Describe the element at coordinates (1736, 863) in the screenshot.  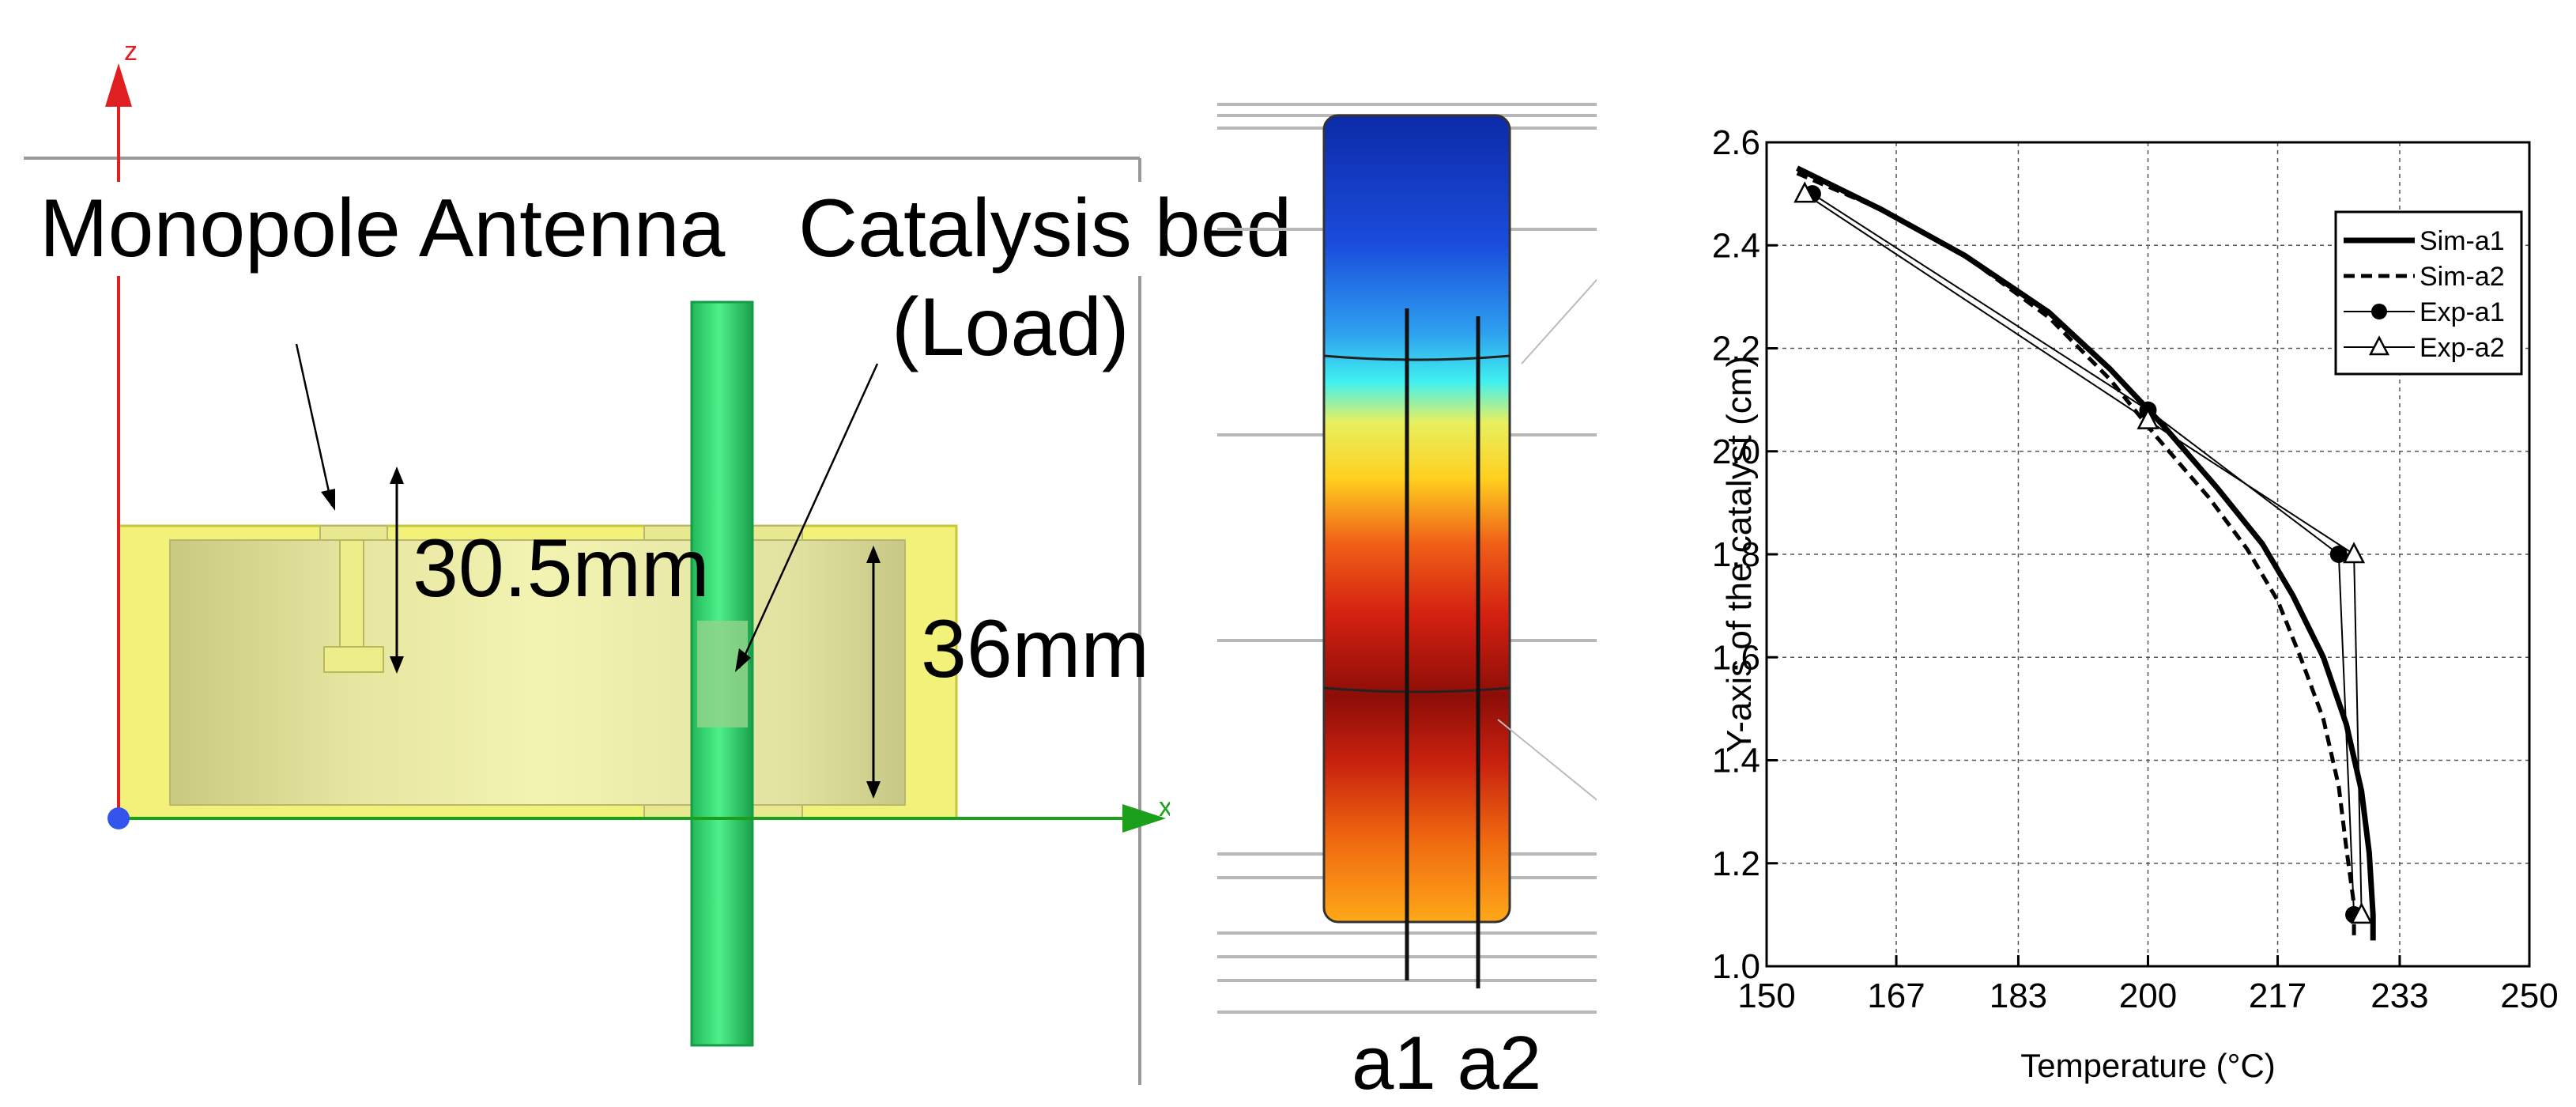
I see `y-tick-label: 1.2` at that location.